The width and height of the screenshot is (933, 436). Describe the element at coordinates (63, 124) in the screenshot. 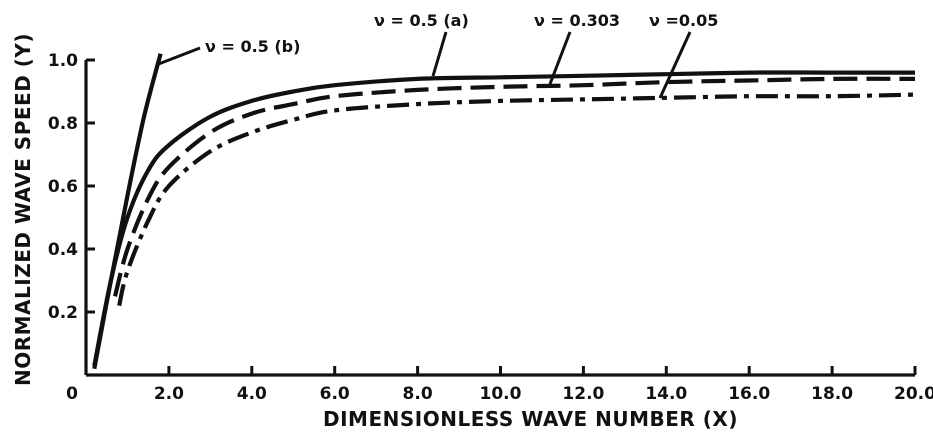

I see `y-tick-label: 0.8` at that location.